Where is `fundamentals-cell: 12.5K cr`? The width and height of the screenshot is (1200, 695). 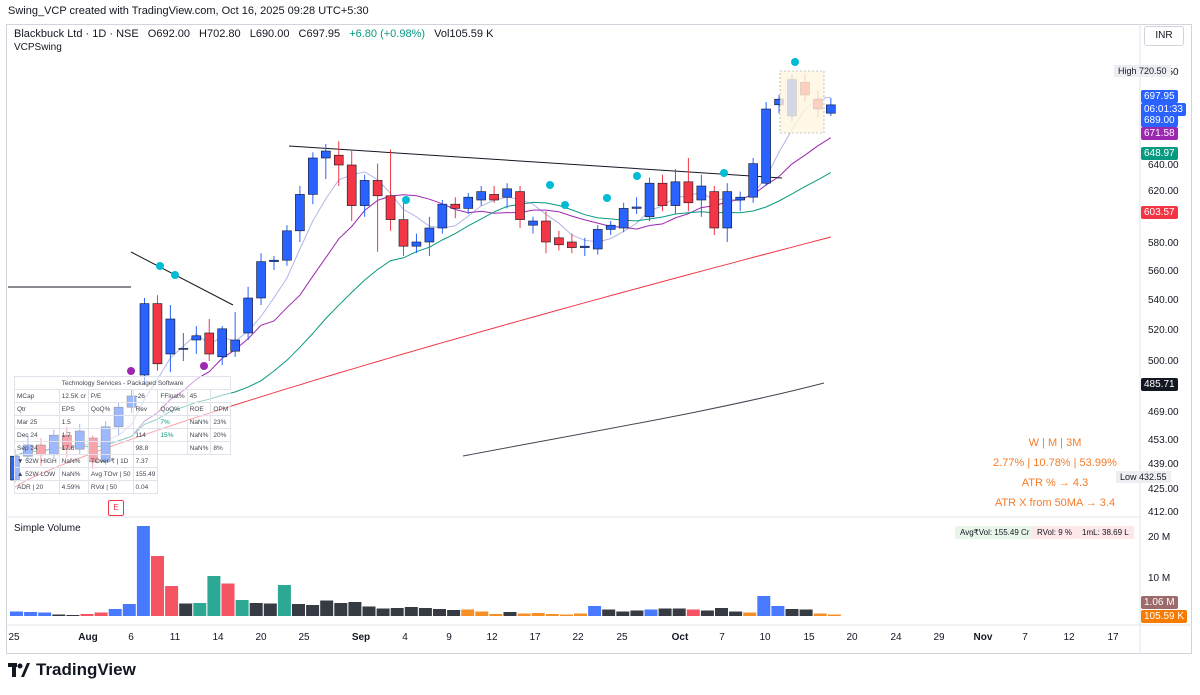
fundamentals-cell: 12.5K cr is located at coordinates (73, 396).